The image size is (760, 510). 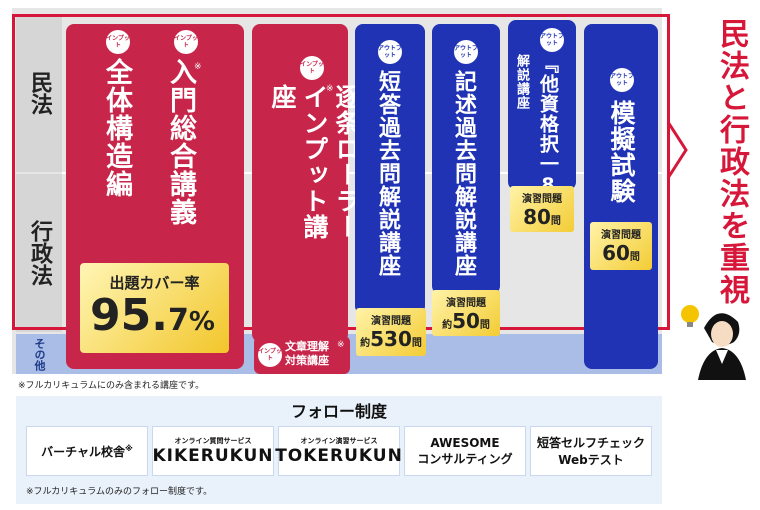 I want to click on side-title: 民法と行政法を重視, so click(x=731, y=162).